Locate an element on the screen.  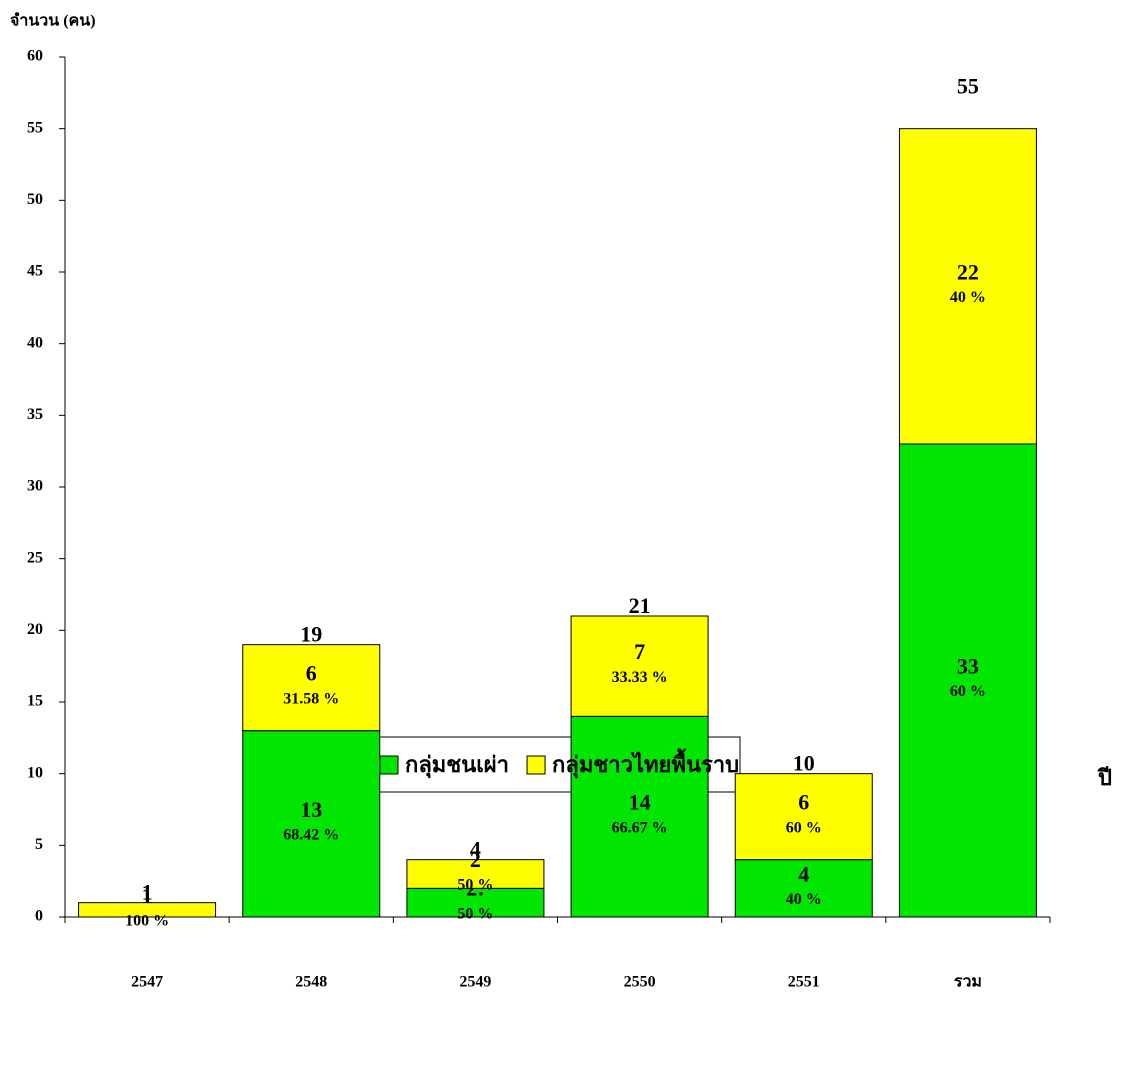
y-tick-label: 45 is located at coordinates (35, 271).